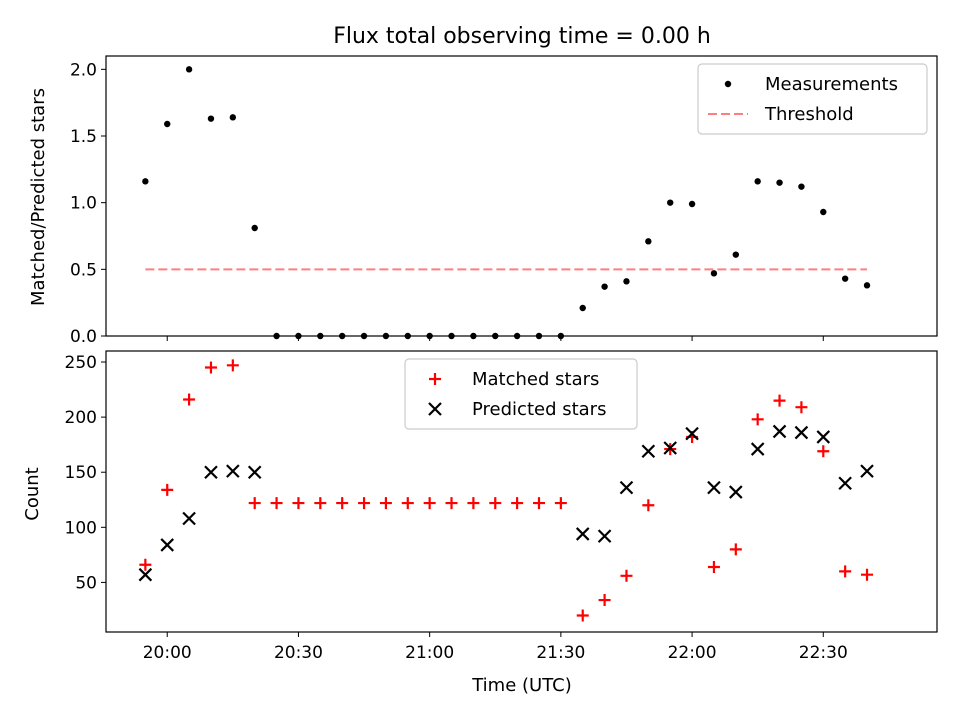 Image resolution: width=960 pixels, height=720 pixels. Describe the element at coordinates (83, 204) in the screenshot. I see `y-tick-label: 1.0` at that location.